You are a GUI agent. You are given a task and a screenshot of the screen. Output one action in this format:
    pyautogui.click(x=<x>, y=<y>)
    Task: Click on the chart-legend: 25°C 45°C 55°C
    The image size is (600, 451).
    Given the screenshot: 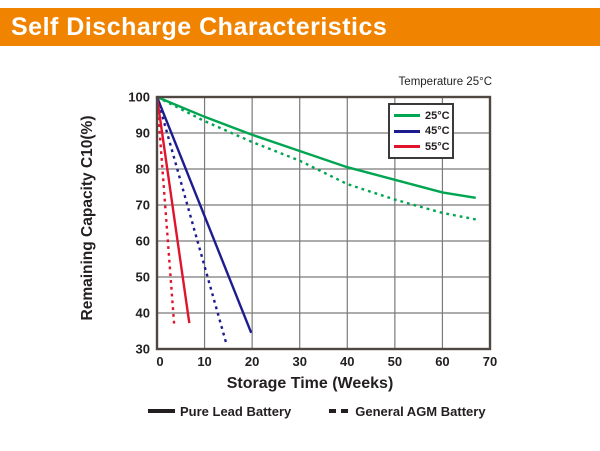 What is the action you would take?
    pyautogui.click(x=421, y=131)
    